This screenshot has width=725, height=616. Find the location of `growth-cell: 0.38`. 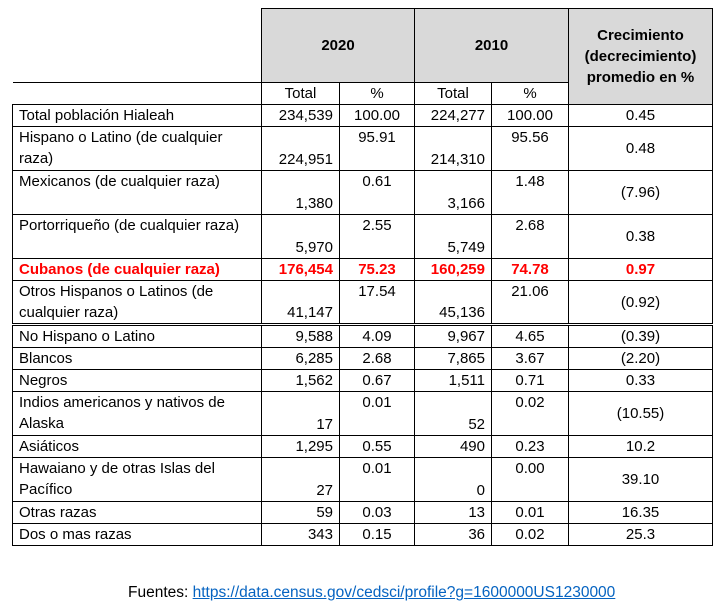

growth-cell: 0.38 is located at coordinates (640, 236).